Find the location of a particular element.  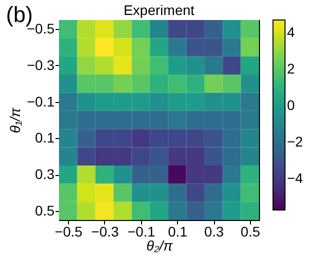

x-tick-label: 0.3 is located at coordinates (214, 232).